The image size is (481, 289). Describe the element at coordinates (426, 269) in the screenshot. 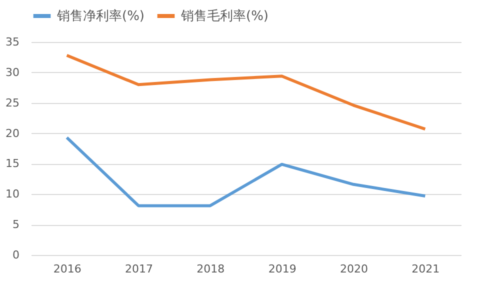

I see `x-tick-label: 2021` at that location.